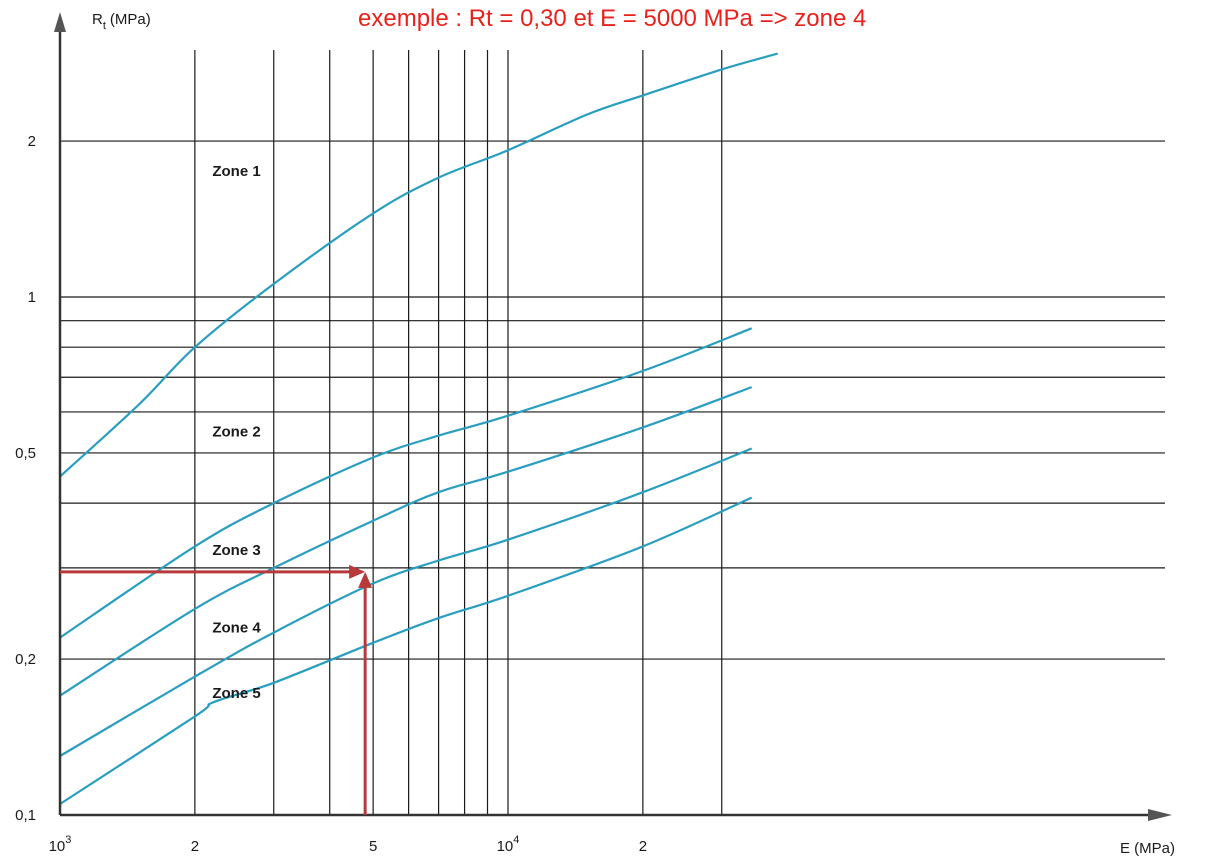 This screenshot has width=1205, height=861. Describe the element at coordinates (97, 19) in the screenshot. I see `y-axis-symbol: R` at that location.